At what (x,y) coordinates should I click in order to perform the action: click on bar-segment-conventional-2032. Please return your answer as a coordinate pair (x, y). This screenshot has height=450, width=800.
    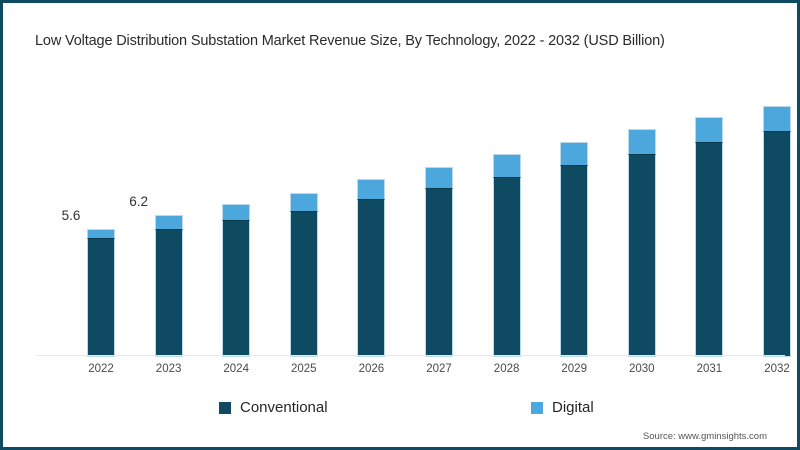
    Looking at the image, I should click on (777, 243).